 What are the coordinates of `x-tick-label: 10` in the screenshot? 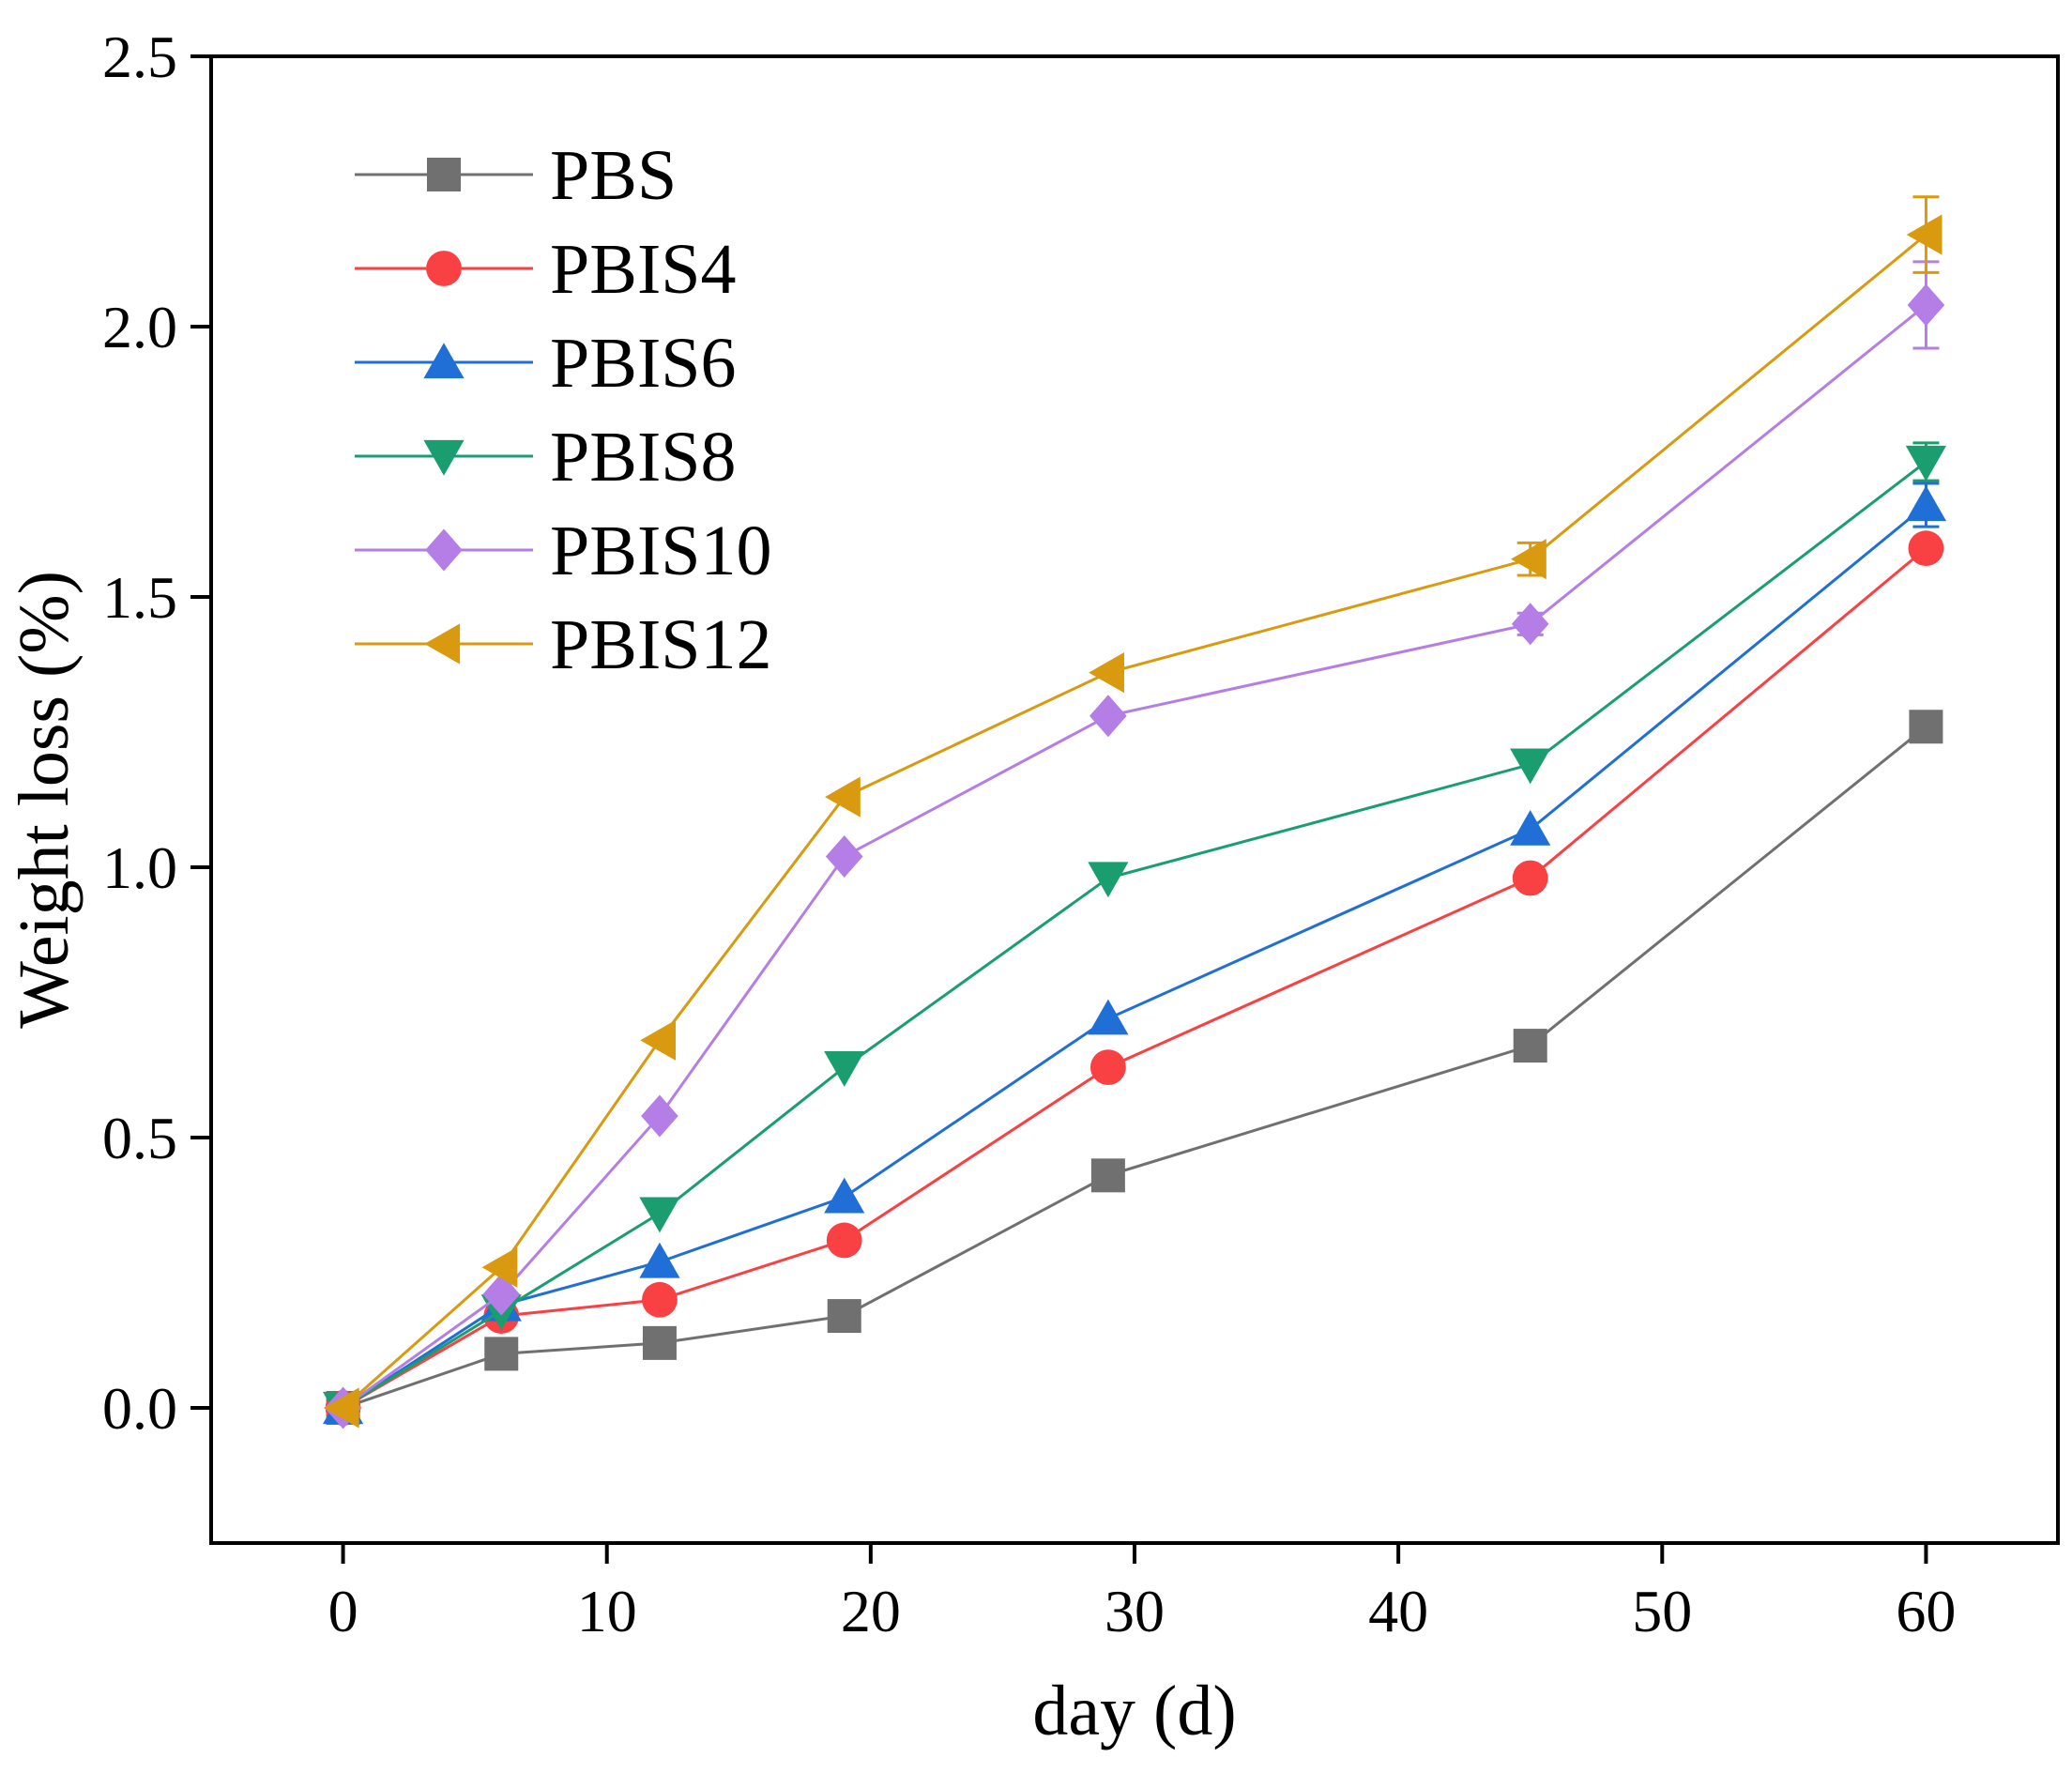 It's located at (607, 1611).